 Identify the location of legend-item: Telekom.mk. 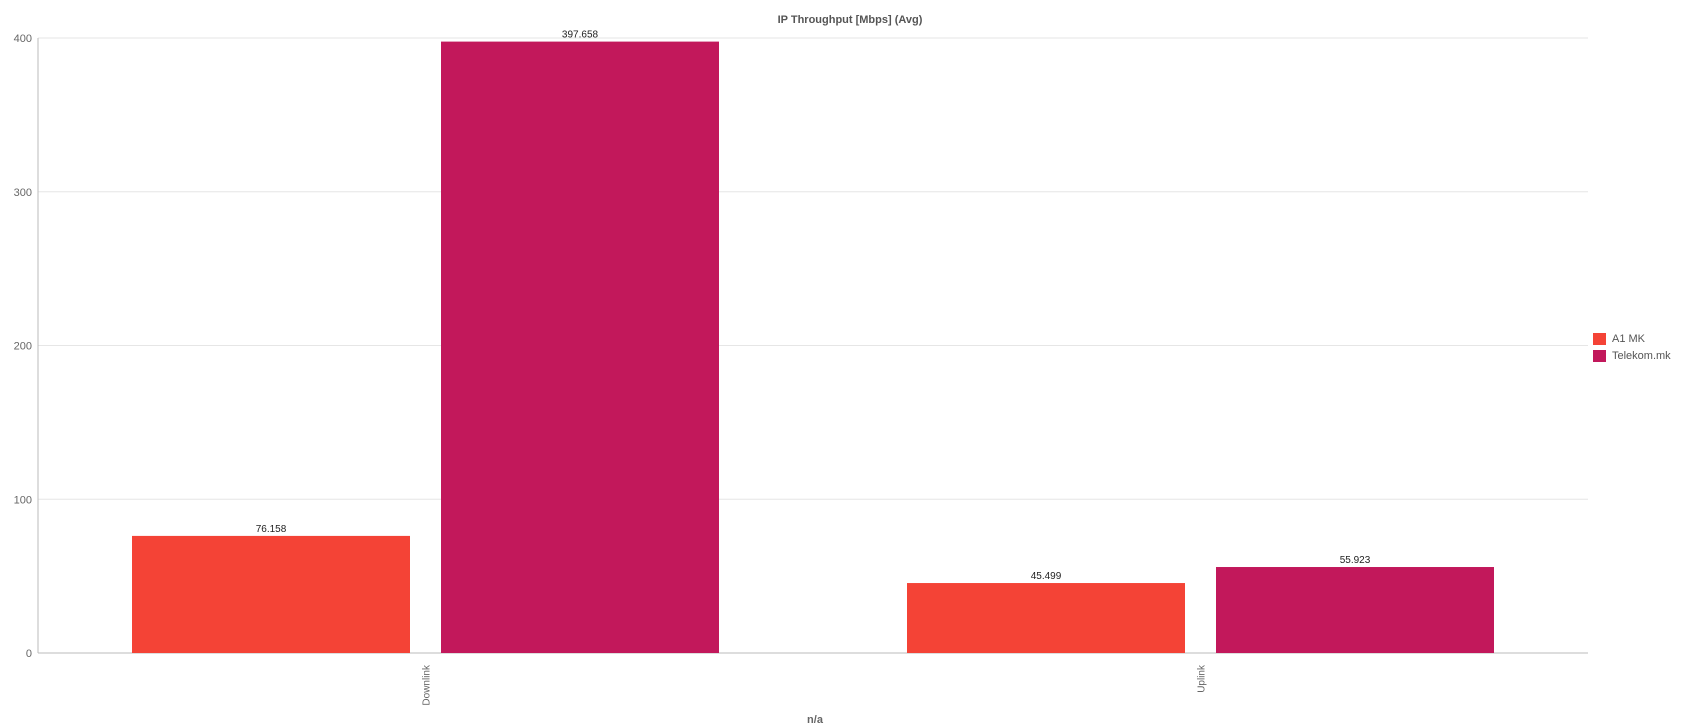
(1632, 355).